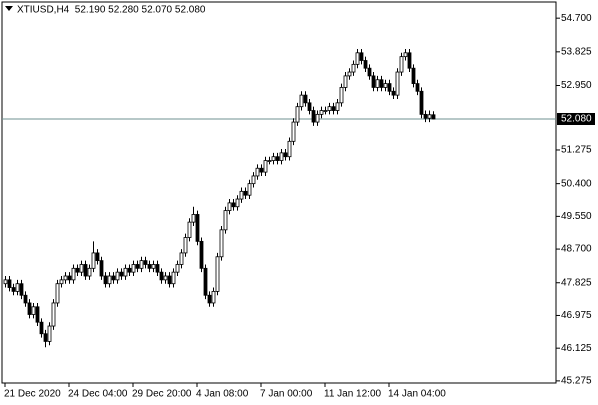  I want to click on x-tick-label: 11 Jan 12:00, so click(353, 394).